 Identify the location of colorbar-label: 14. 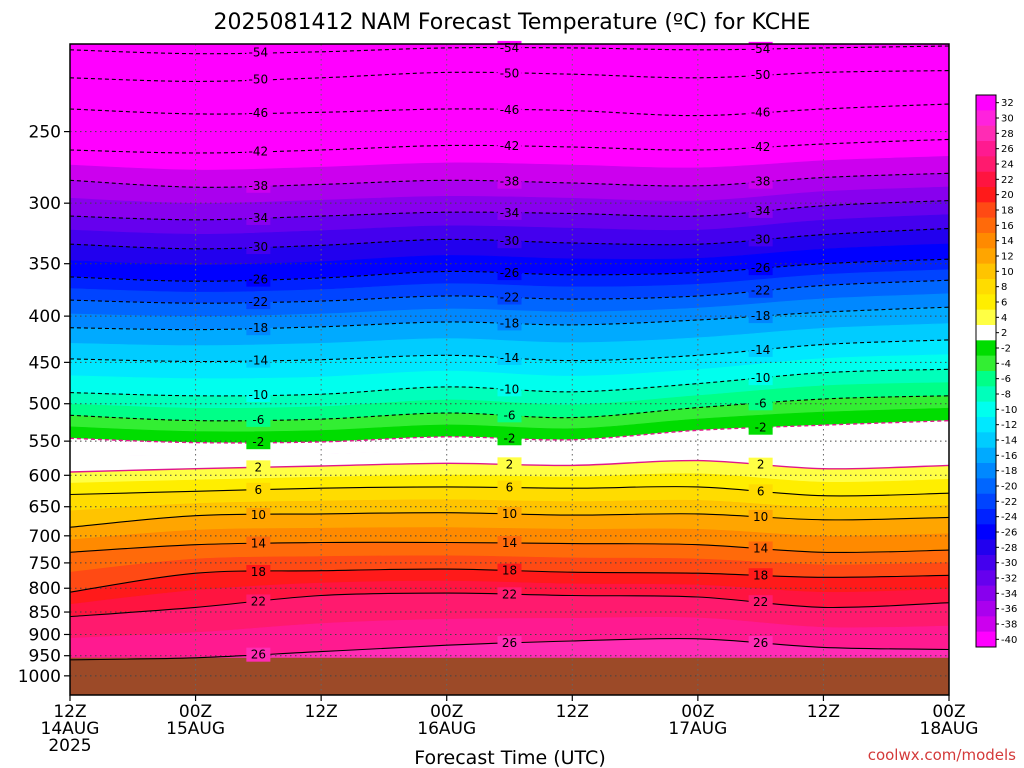
(1007, 241).